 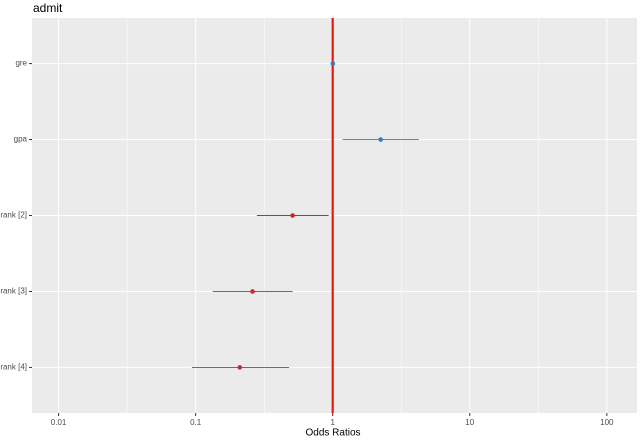 I want to click on x-axis-label: Odds Ratios, so click(x=332, y=433).